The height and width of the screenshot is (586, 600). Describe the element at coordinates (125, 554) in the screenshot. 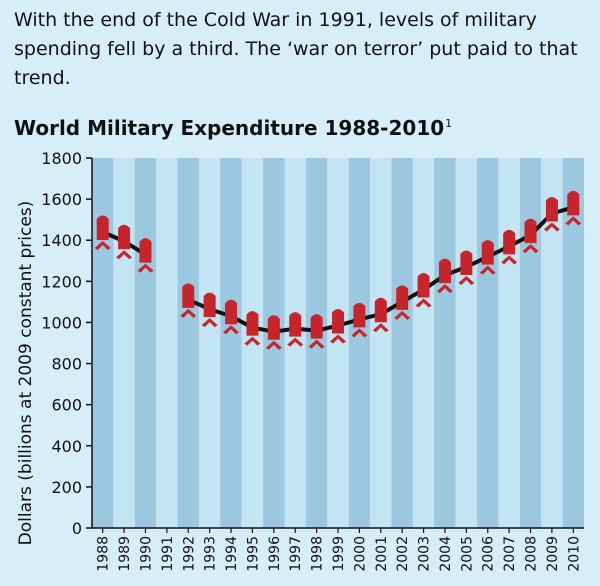

I see `x-tick-label-1989: 1989` at that location.